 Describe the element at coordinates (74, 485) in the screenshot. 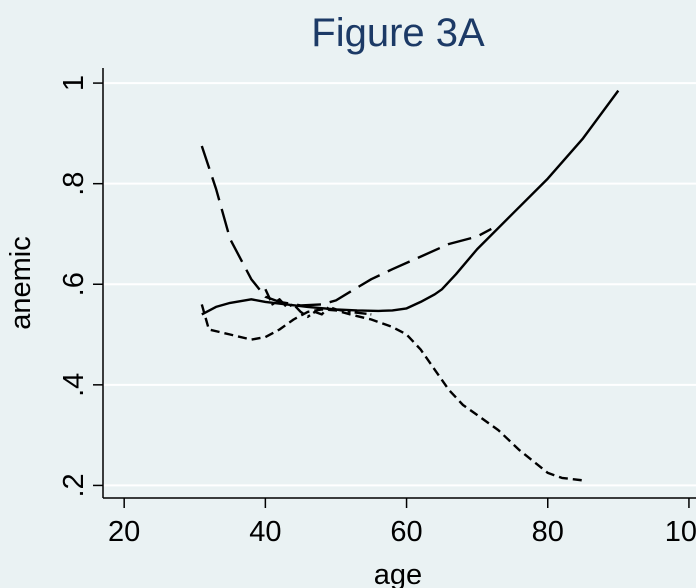

I see `y-tick-label: .2` at that location.